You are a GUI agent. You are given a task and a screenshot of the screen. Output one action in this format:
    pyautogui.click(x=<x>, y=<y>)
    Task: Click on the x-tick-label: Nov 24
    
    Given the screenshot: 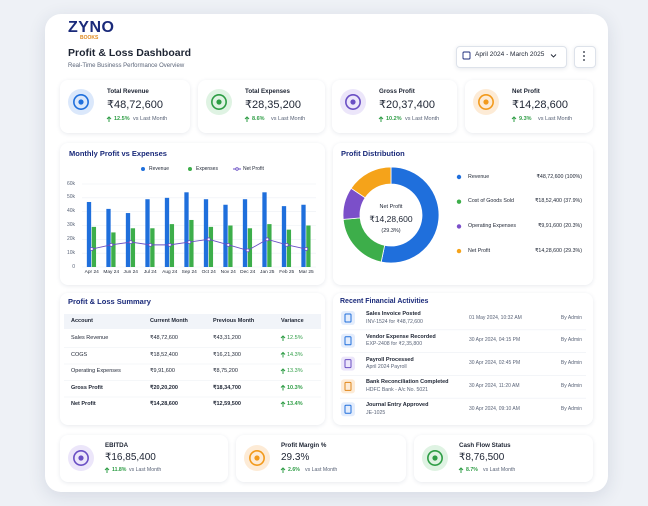 What is the action you would take?
    pyautogui.click(x=228, y=272)
    